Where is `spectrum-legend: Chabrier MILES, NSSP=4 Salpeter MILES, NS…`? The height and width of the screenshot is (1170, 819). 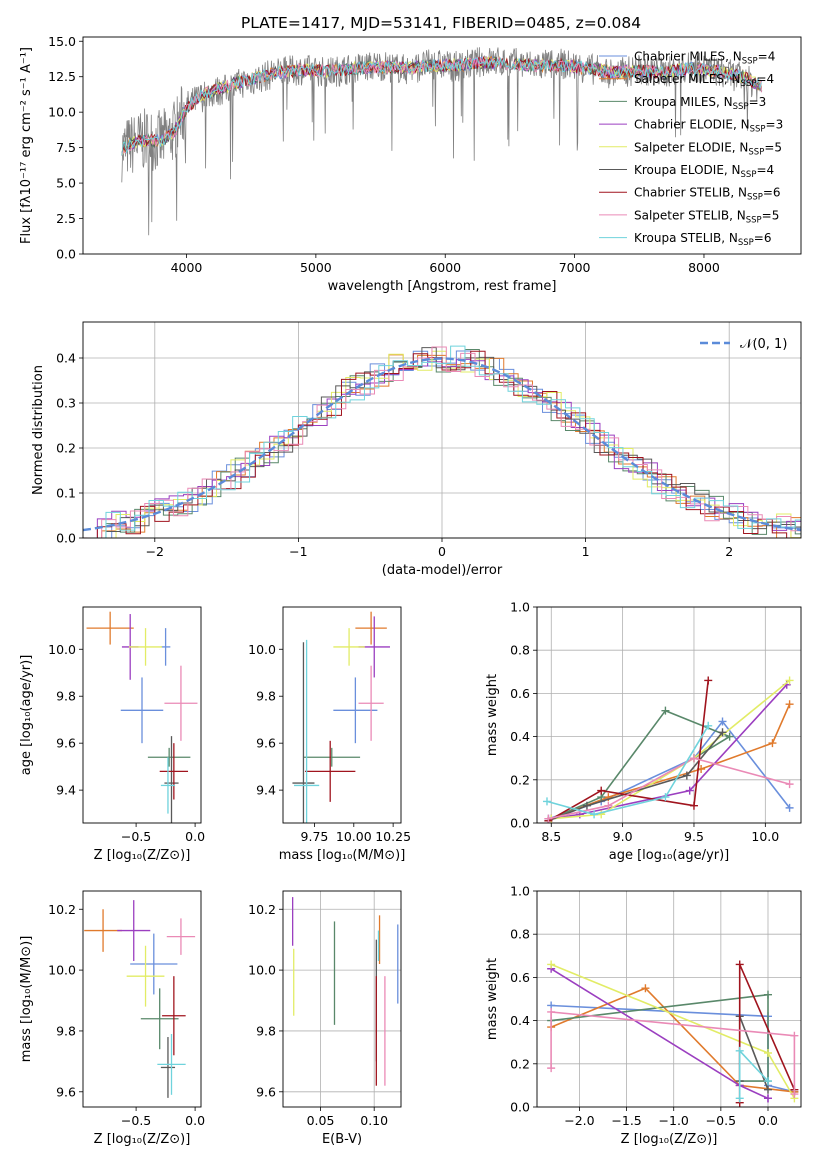
spectrum-legend: Chabrier MILES, NSSP=4 Salpeter MILES, NS… is located at coordinates (691, 149).